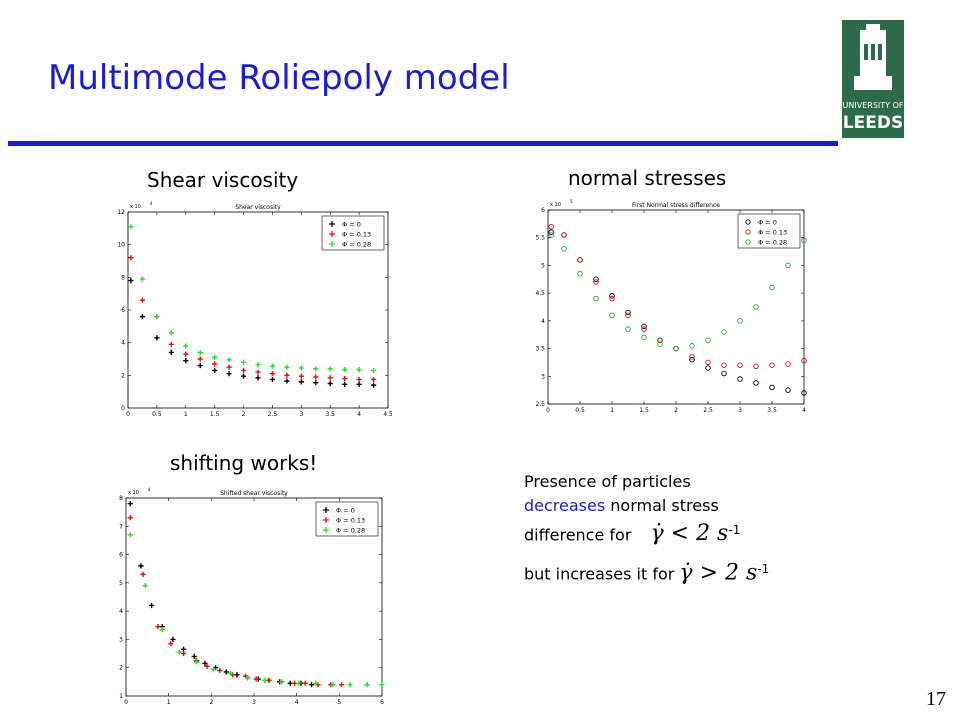 The height and width of the screenshot is (720, 960). Describe the element at coordinates (254, 493) in the screenshot. I see `plot-title: Shifted shear viscosity` at that location.